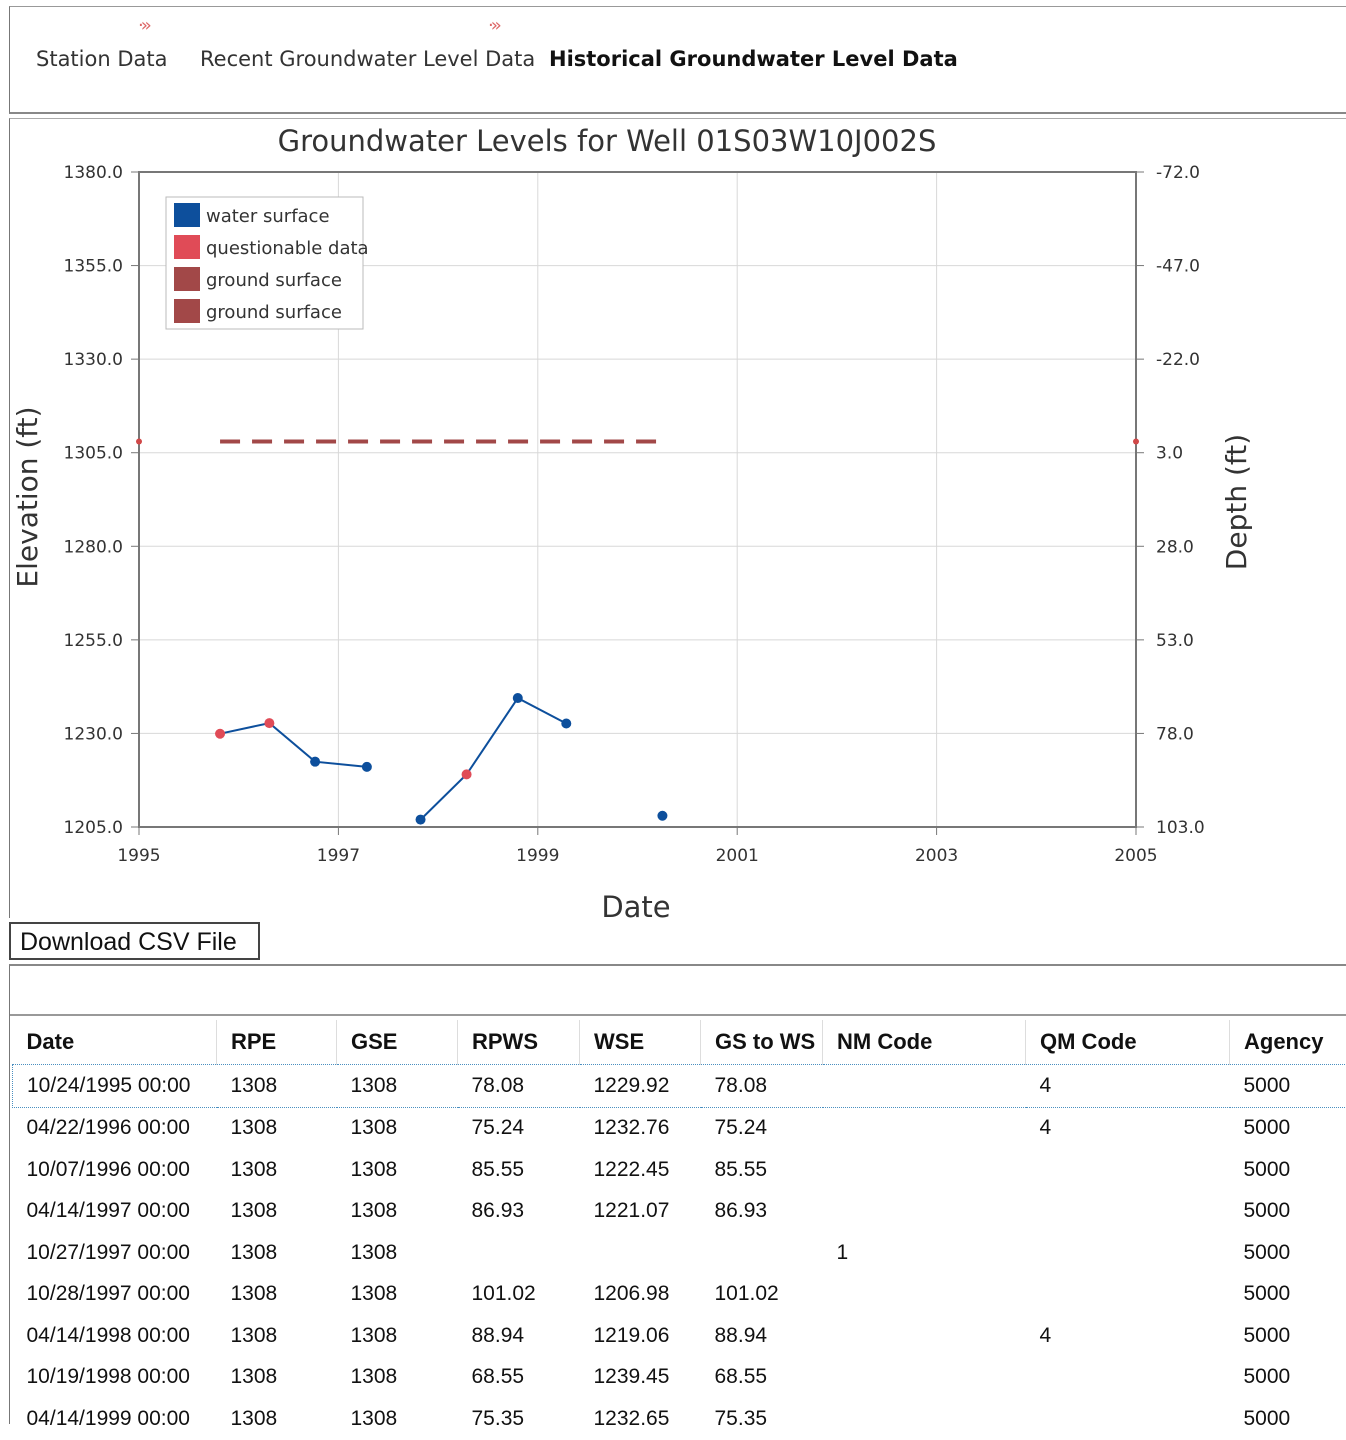 The width and height of the screenshot is (1346, 1440). What do you see at coordinates (1128, 1336) in the screenshot?
I see `table-cell: 4` at bounding box center [1128, 1336].